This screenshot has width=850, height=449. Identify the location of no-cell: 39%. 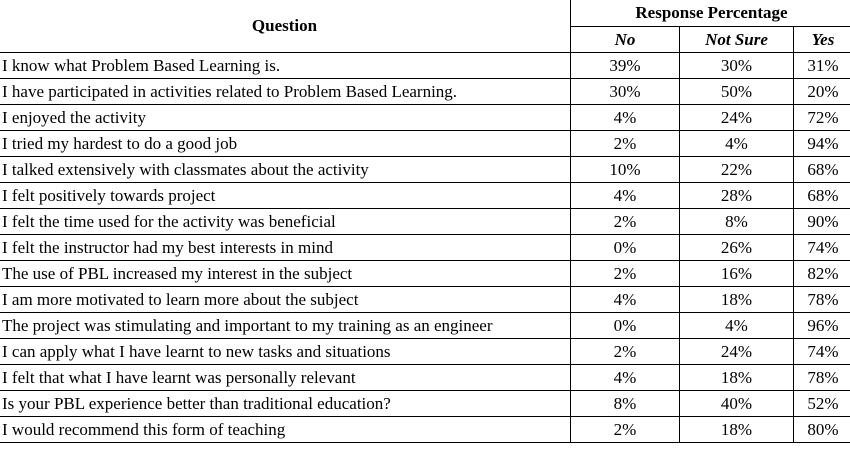
(625, 65).